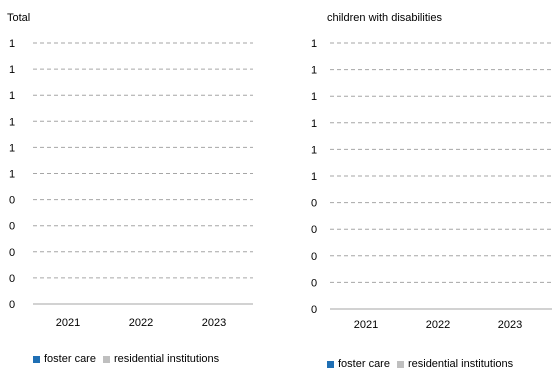 Image resolution: width=556 pixels, height=370 pixels. Describe the element at coordinates (384, 18) in the screenshot. I see `chart-title: children with disabilities` at that location.